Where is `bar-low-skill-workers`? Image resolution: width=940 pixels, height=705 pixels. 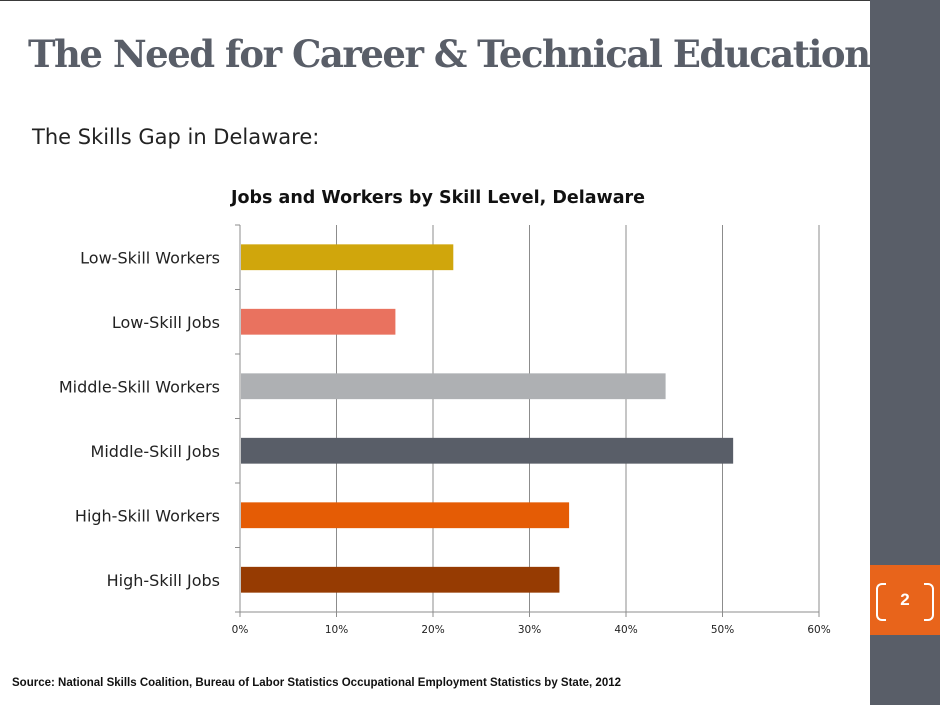
bar-low-skill-workers is located at coordinates (347, 257).